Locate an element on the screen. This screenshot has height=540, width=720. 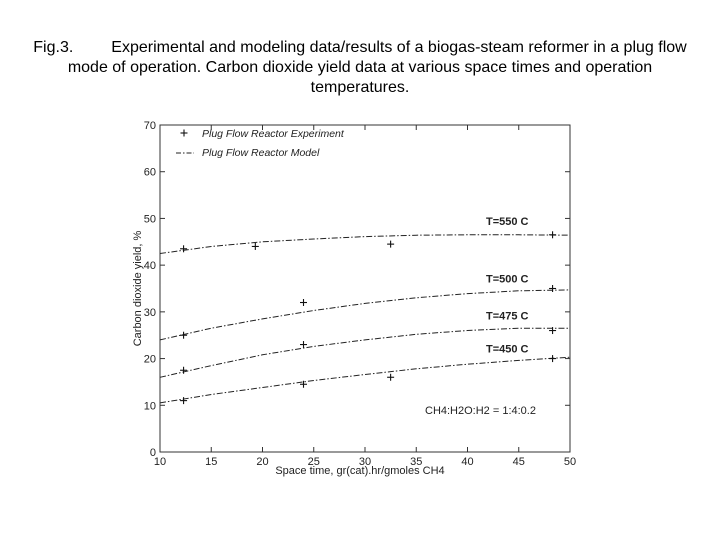
y-tick-label: 60 is located at coordinates (150, 173).